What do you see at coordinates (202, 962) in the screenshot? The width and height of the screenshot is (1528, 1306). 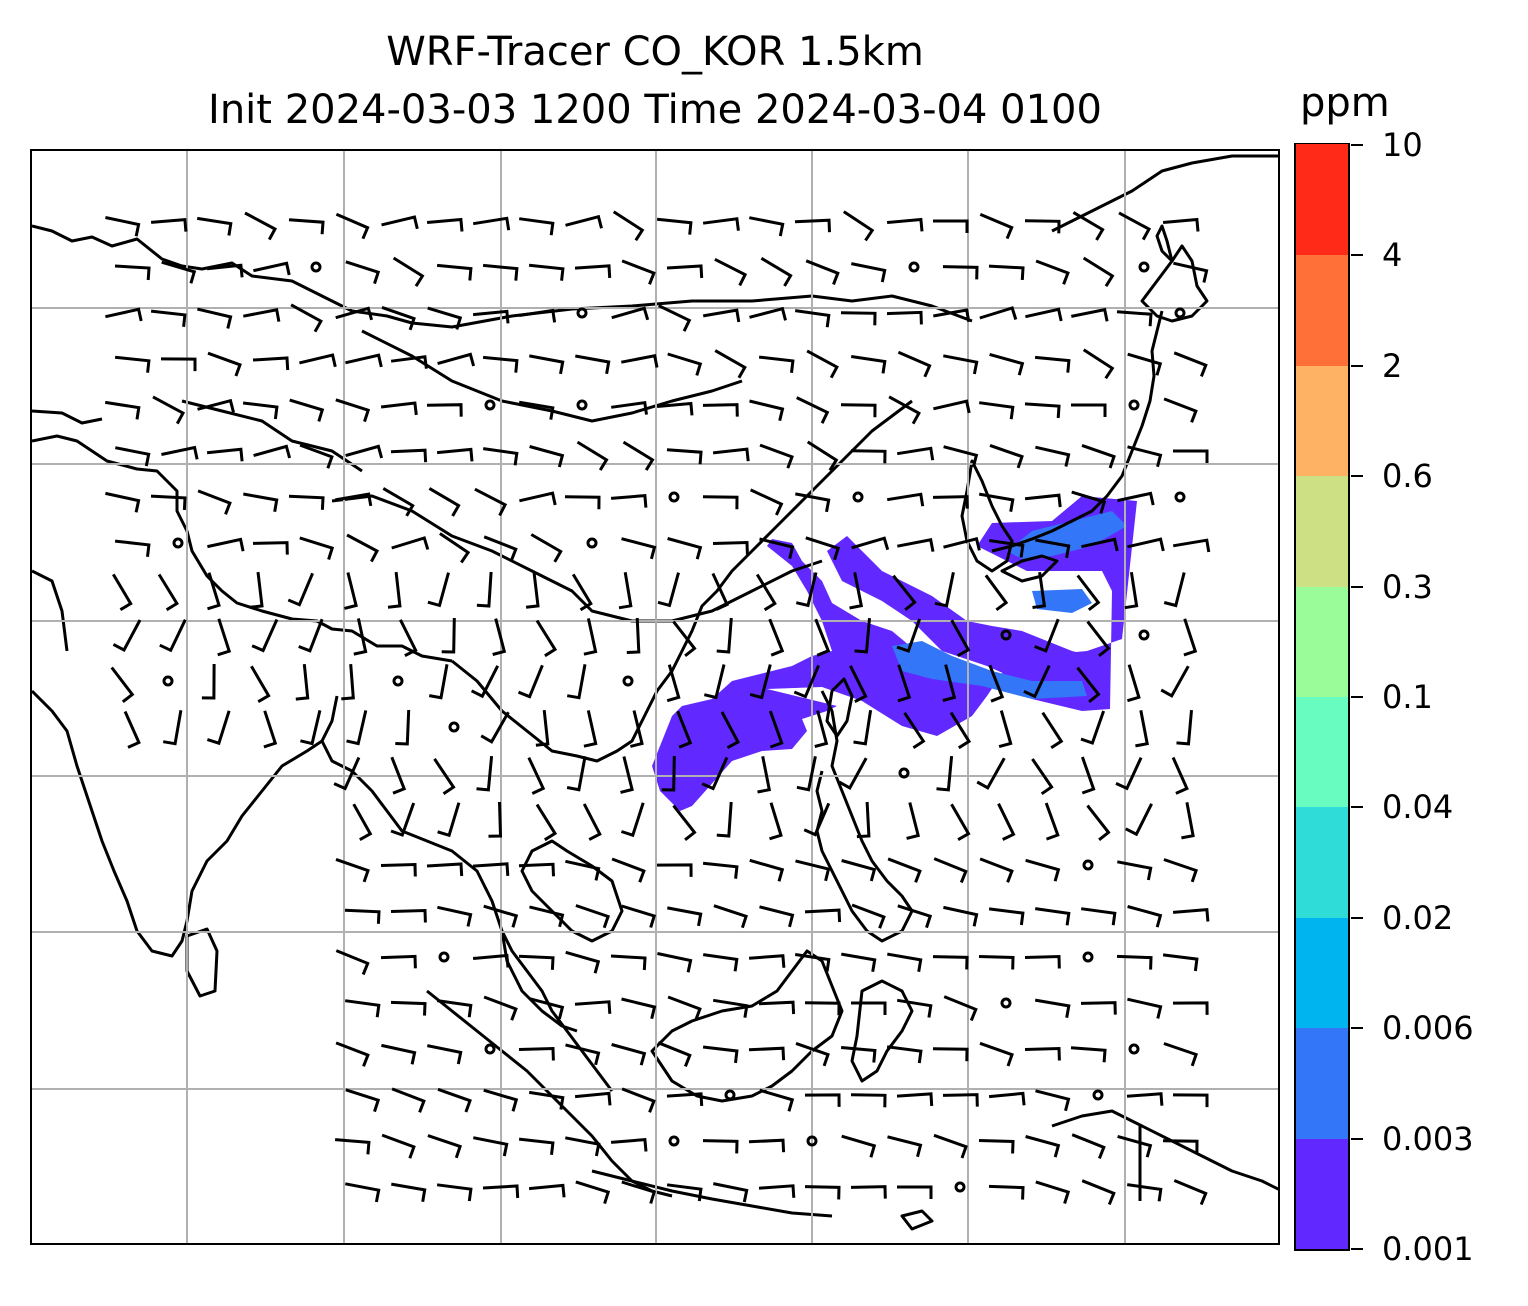 I see `coastline-sri-lanka` at bounding box center [202, 962].